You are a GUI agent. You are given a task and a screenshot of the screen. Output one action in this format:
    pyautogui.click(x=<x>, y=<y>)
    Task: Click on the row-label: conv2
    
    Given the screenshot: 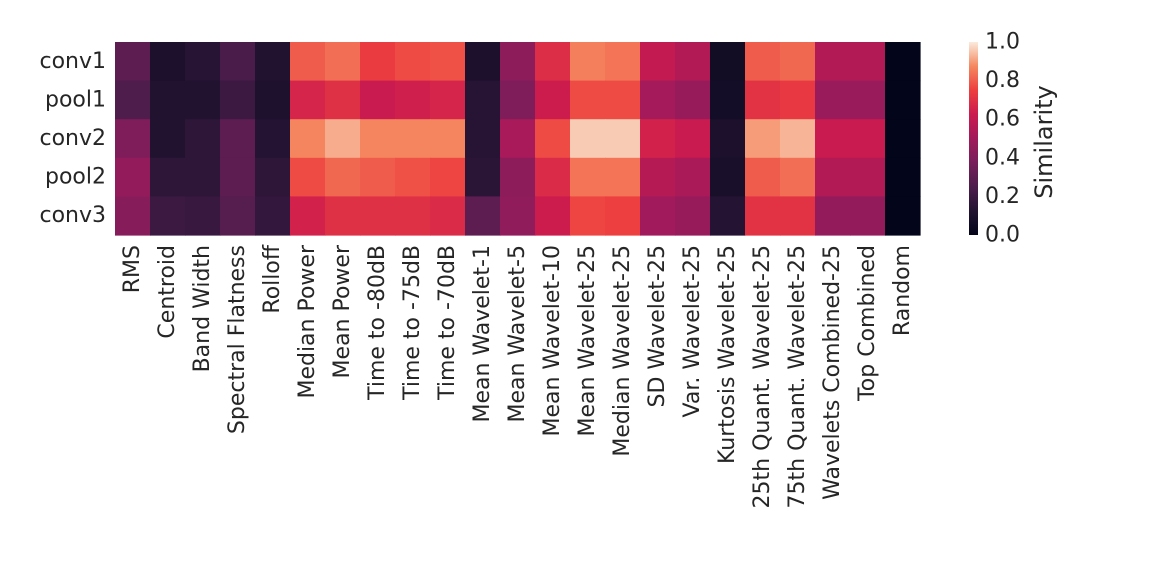 What is the action you would take?
    pyautogui.click(x=72, y=138)
    